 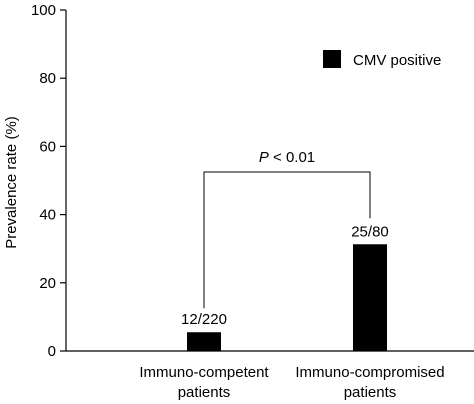 I want to click on significance-bracket: P < 0.01, so click(x=287, y=229).